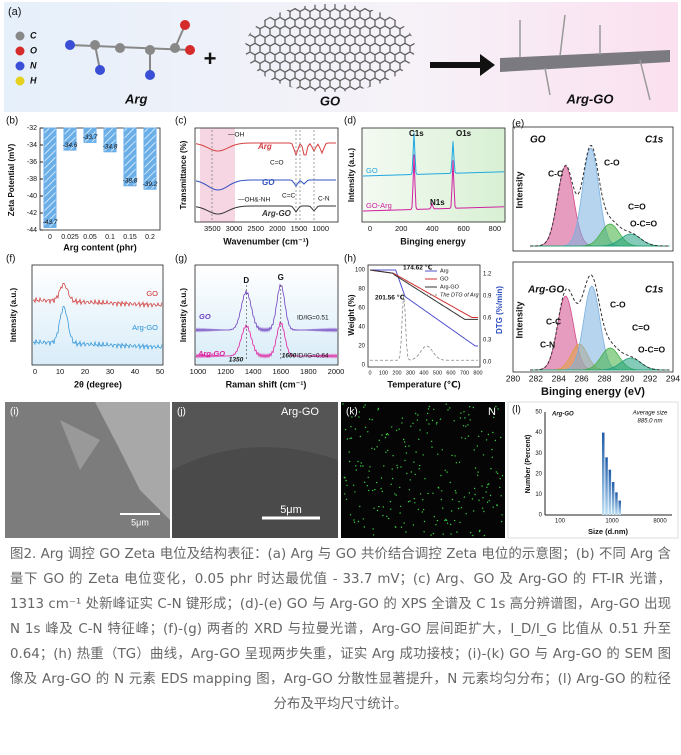  Describe the element at coordinates (13, 315) in the screenshot. I see `y-axis-label: Intensity (a.u.)` at that location.